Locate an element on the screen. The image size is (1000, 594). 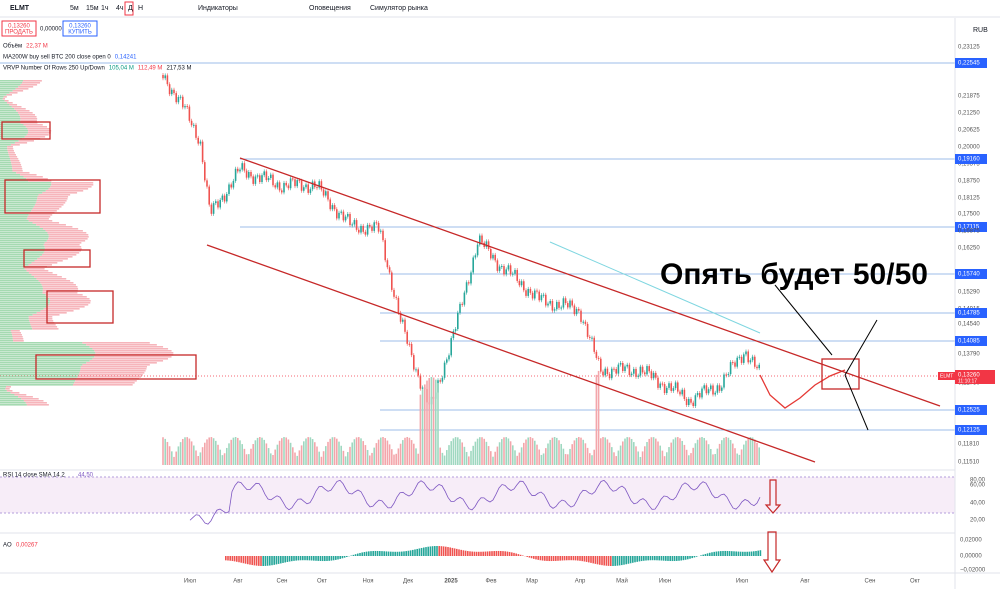
alerts-button: Оповещения is located at coordinates (330, 8).